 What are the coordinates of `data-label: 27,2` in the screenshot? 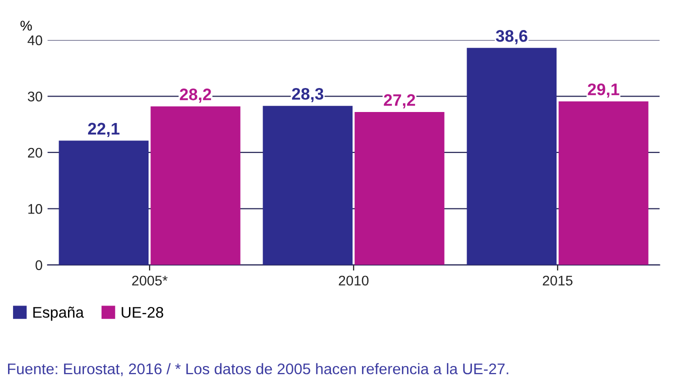 It's located at (400, 101).